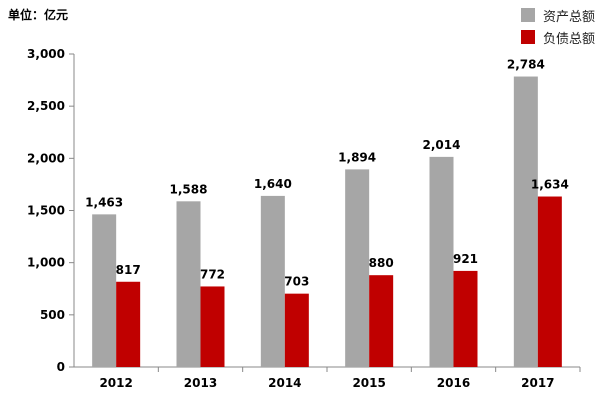  Describe the element at coordinates (465, 259) in the screenshot. I see `data-label-liabilities: 921` at that location.